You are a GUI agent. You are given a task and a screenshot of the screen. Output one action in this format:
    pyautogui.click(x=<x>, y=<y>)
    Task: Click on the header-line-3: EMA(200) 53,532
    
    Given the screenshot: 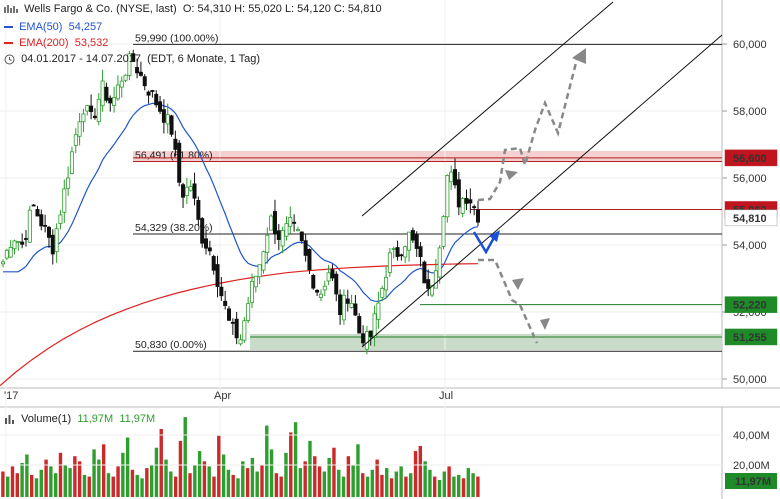 What is the action you would take?
    pyautogui.click(x=56, y=43)
    